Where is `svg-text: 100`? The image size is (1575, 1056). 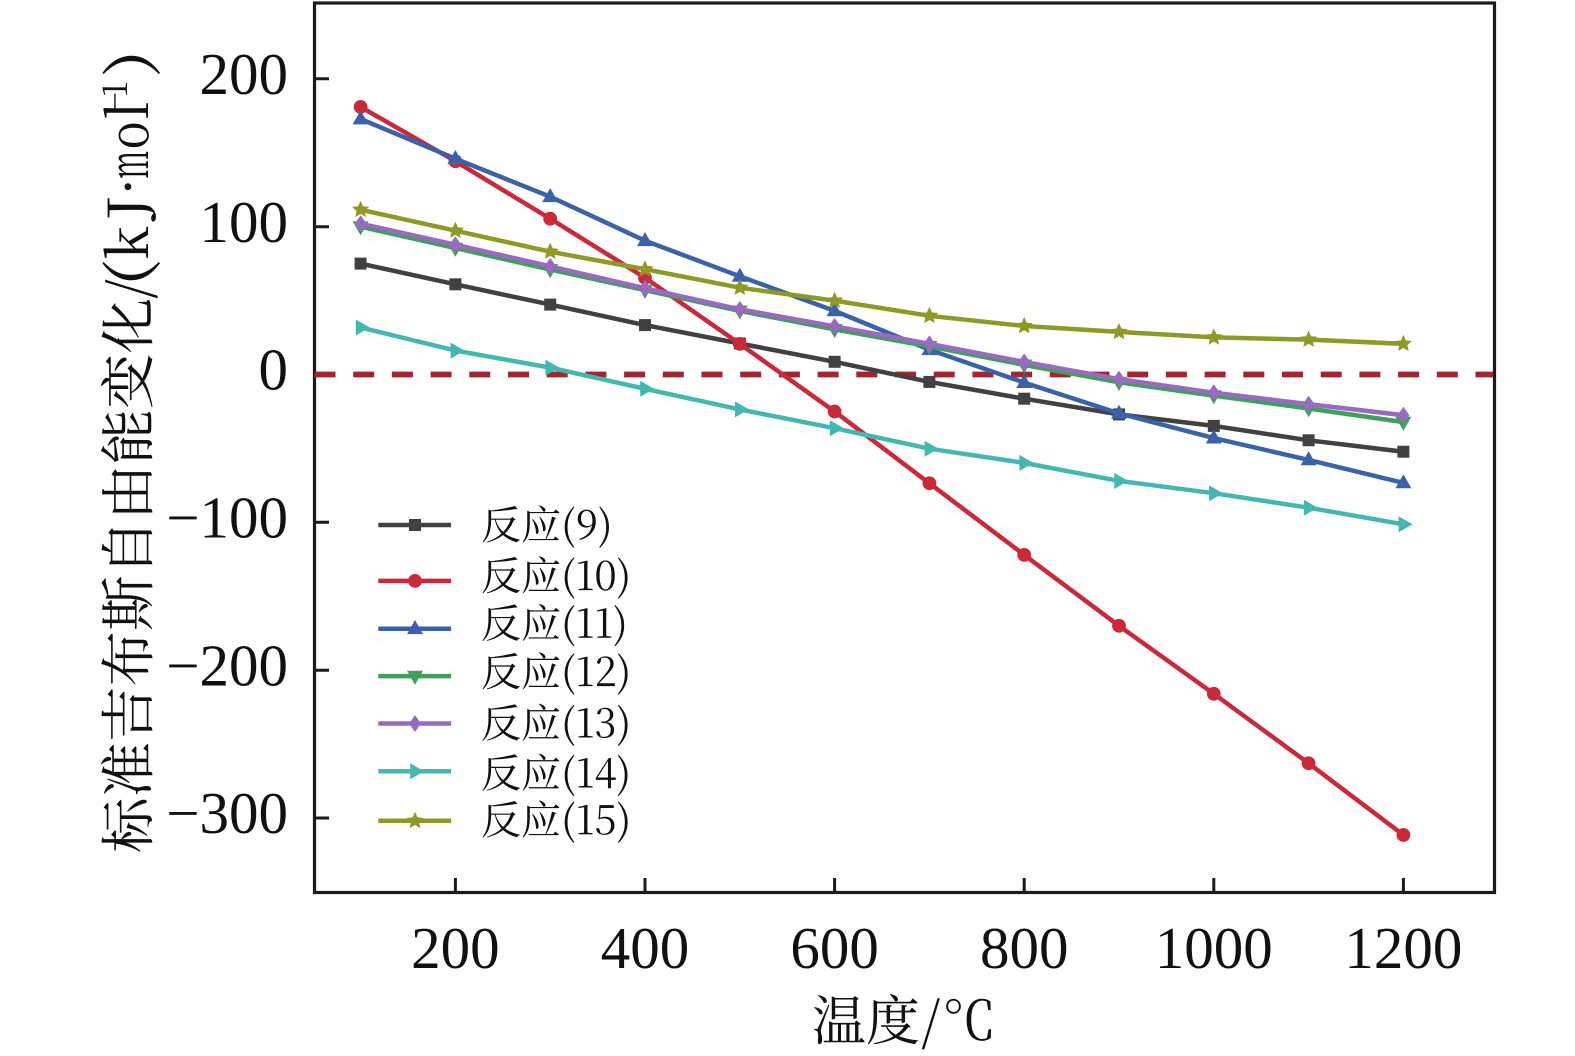
svg-text: 100 is located at coordinates (244, 222).